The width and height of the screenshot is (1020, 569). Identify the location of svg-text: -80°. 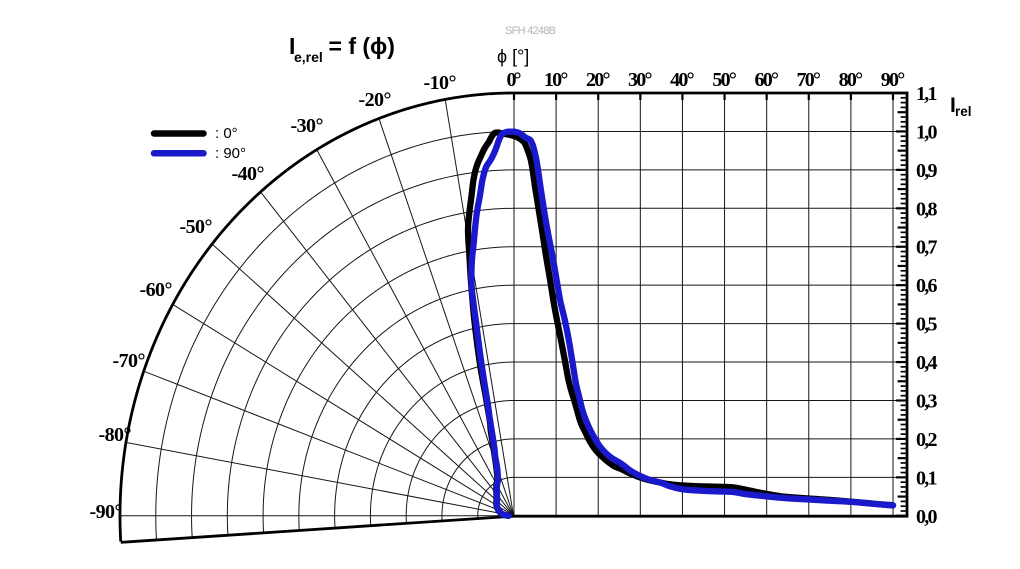
(115, 435).